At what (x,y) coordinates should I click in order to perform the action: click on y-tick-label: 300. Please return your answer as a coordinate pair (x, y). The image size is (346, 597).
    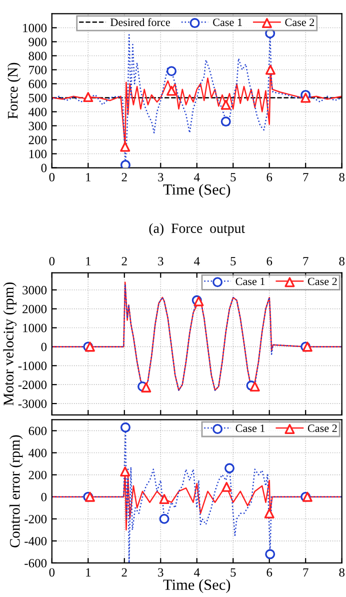
    Looking at the image, I should click on (37, 126).